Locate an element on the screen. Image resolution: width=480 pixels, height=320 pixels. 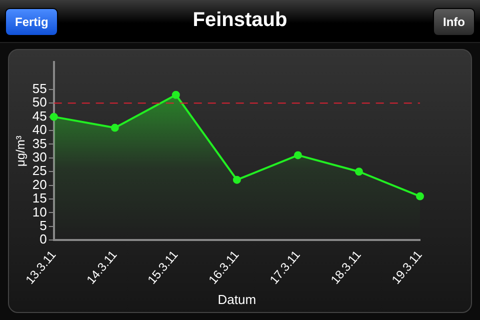
y-tick-label: 45 is located at coordinates (39, 116).